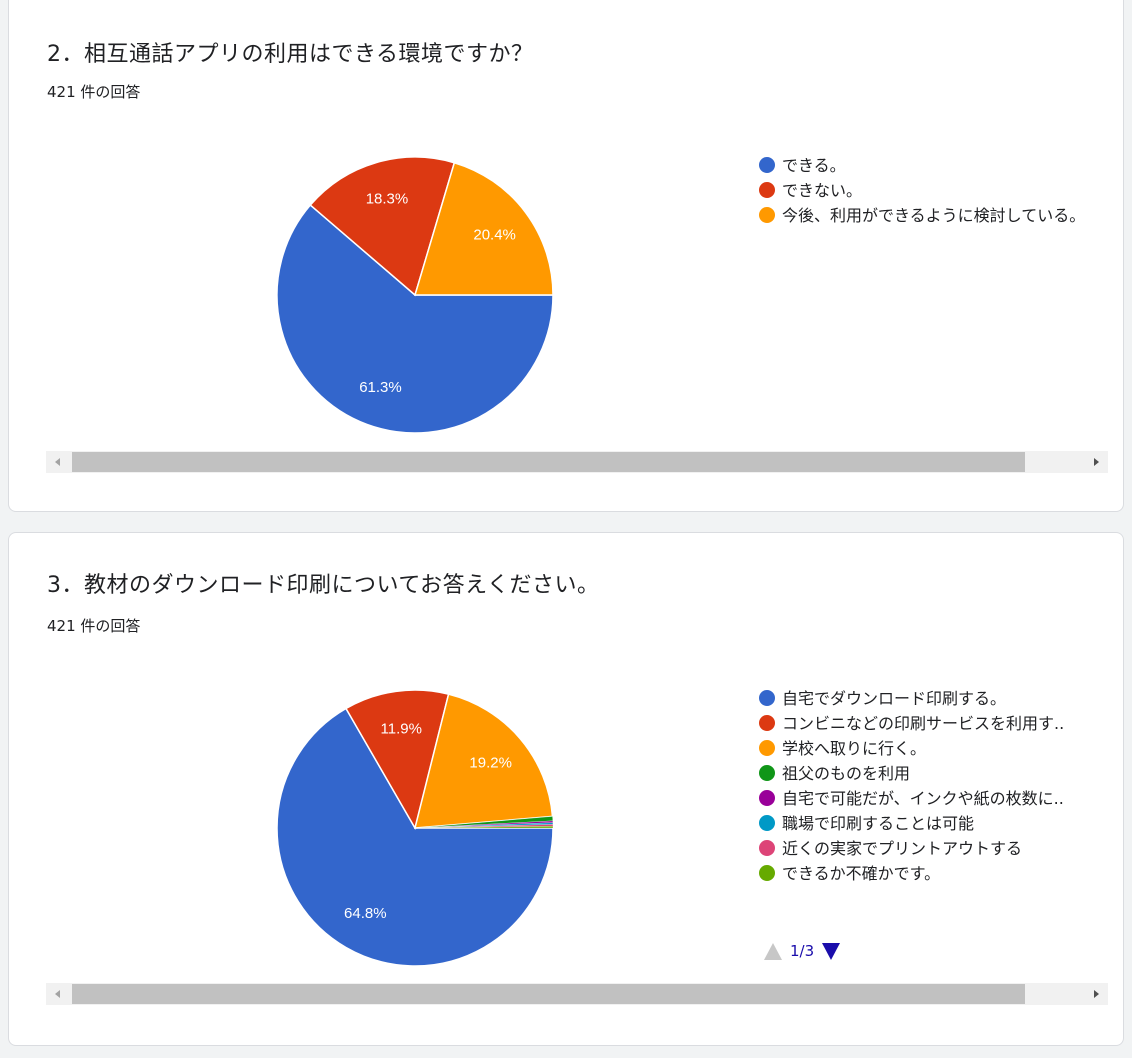  Describe the element at coordinates (878, 823) in the screenshot. I see `legend-label: 職場で印刷することは可能` at that location.